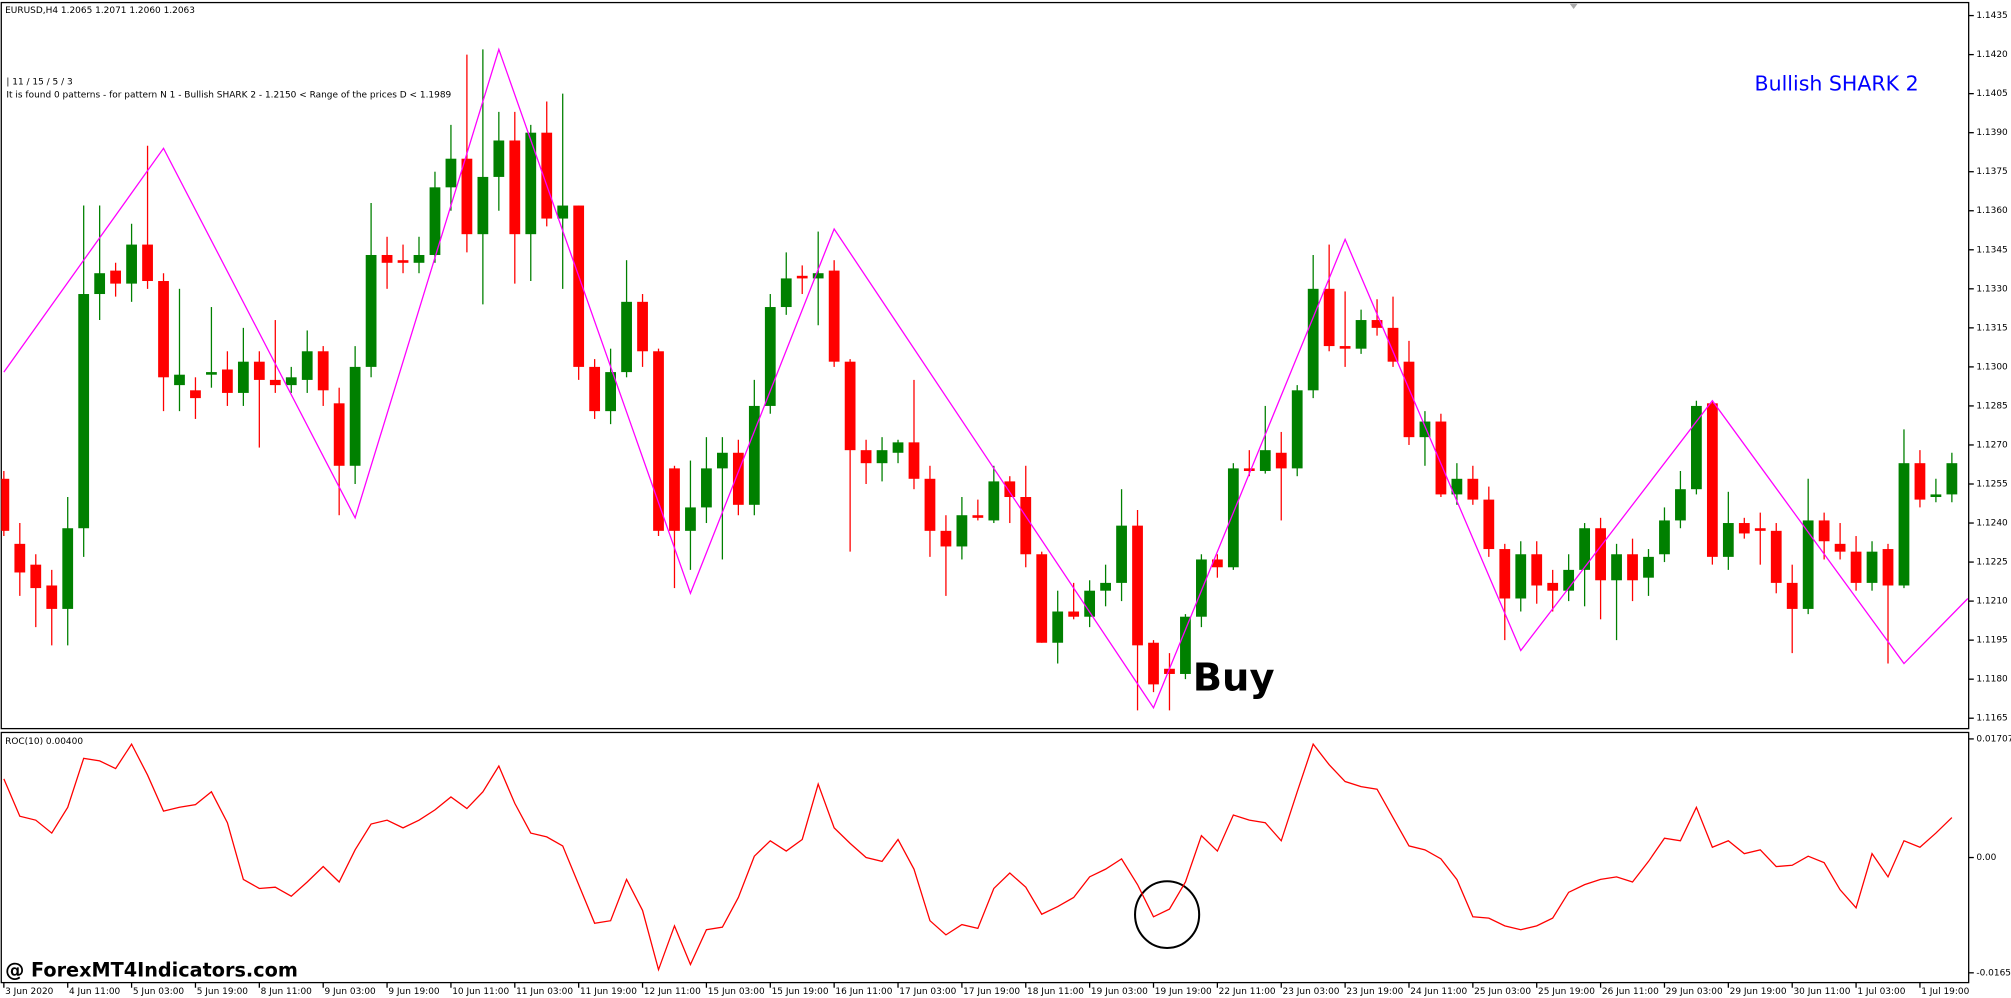 Image resolution: width=2011 pixels, height=998 pixels. Describe the element at coordinates (1992, 680) in the screenshot. I see `y-tick-label: 1.1180` at that location.